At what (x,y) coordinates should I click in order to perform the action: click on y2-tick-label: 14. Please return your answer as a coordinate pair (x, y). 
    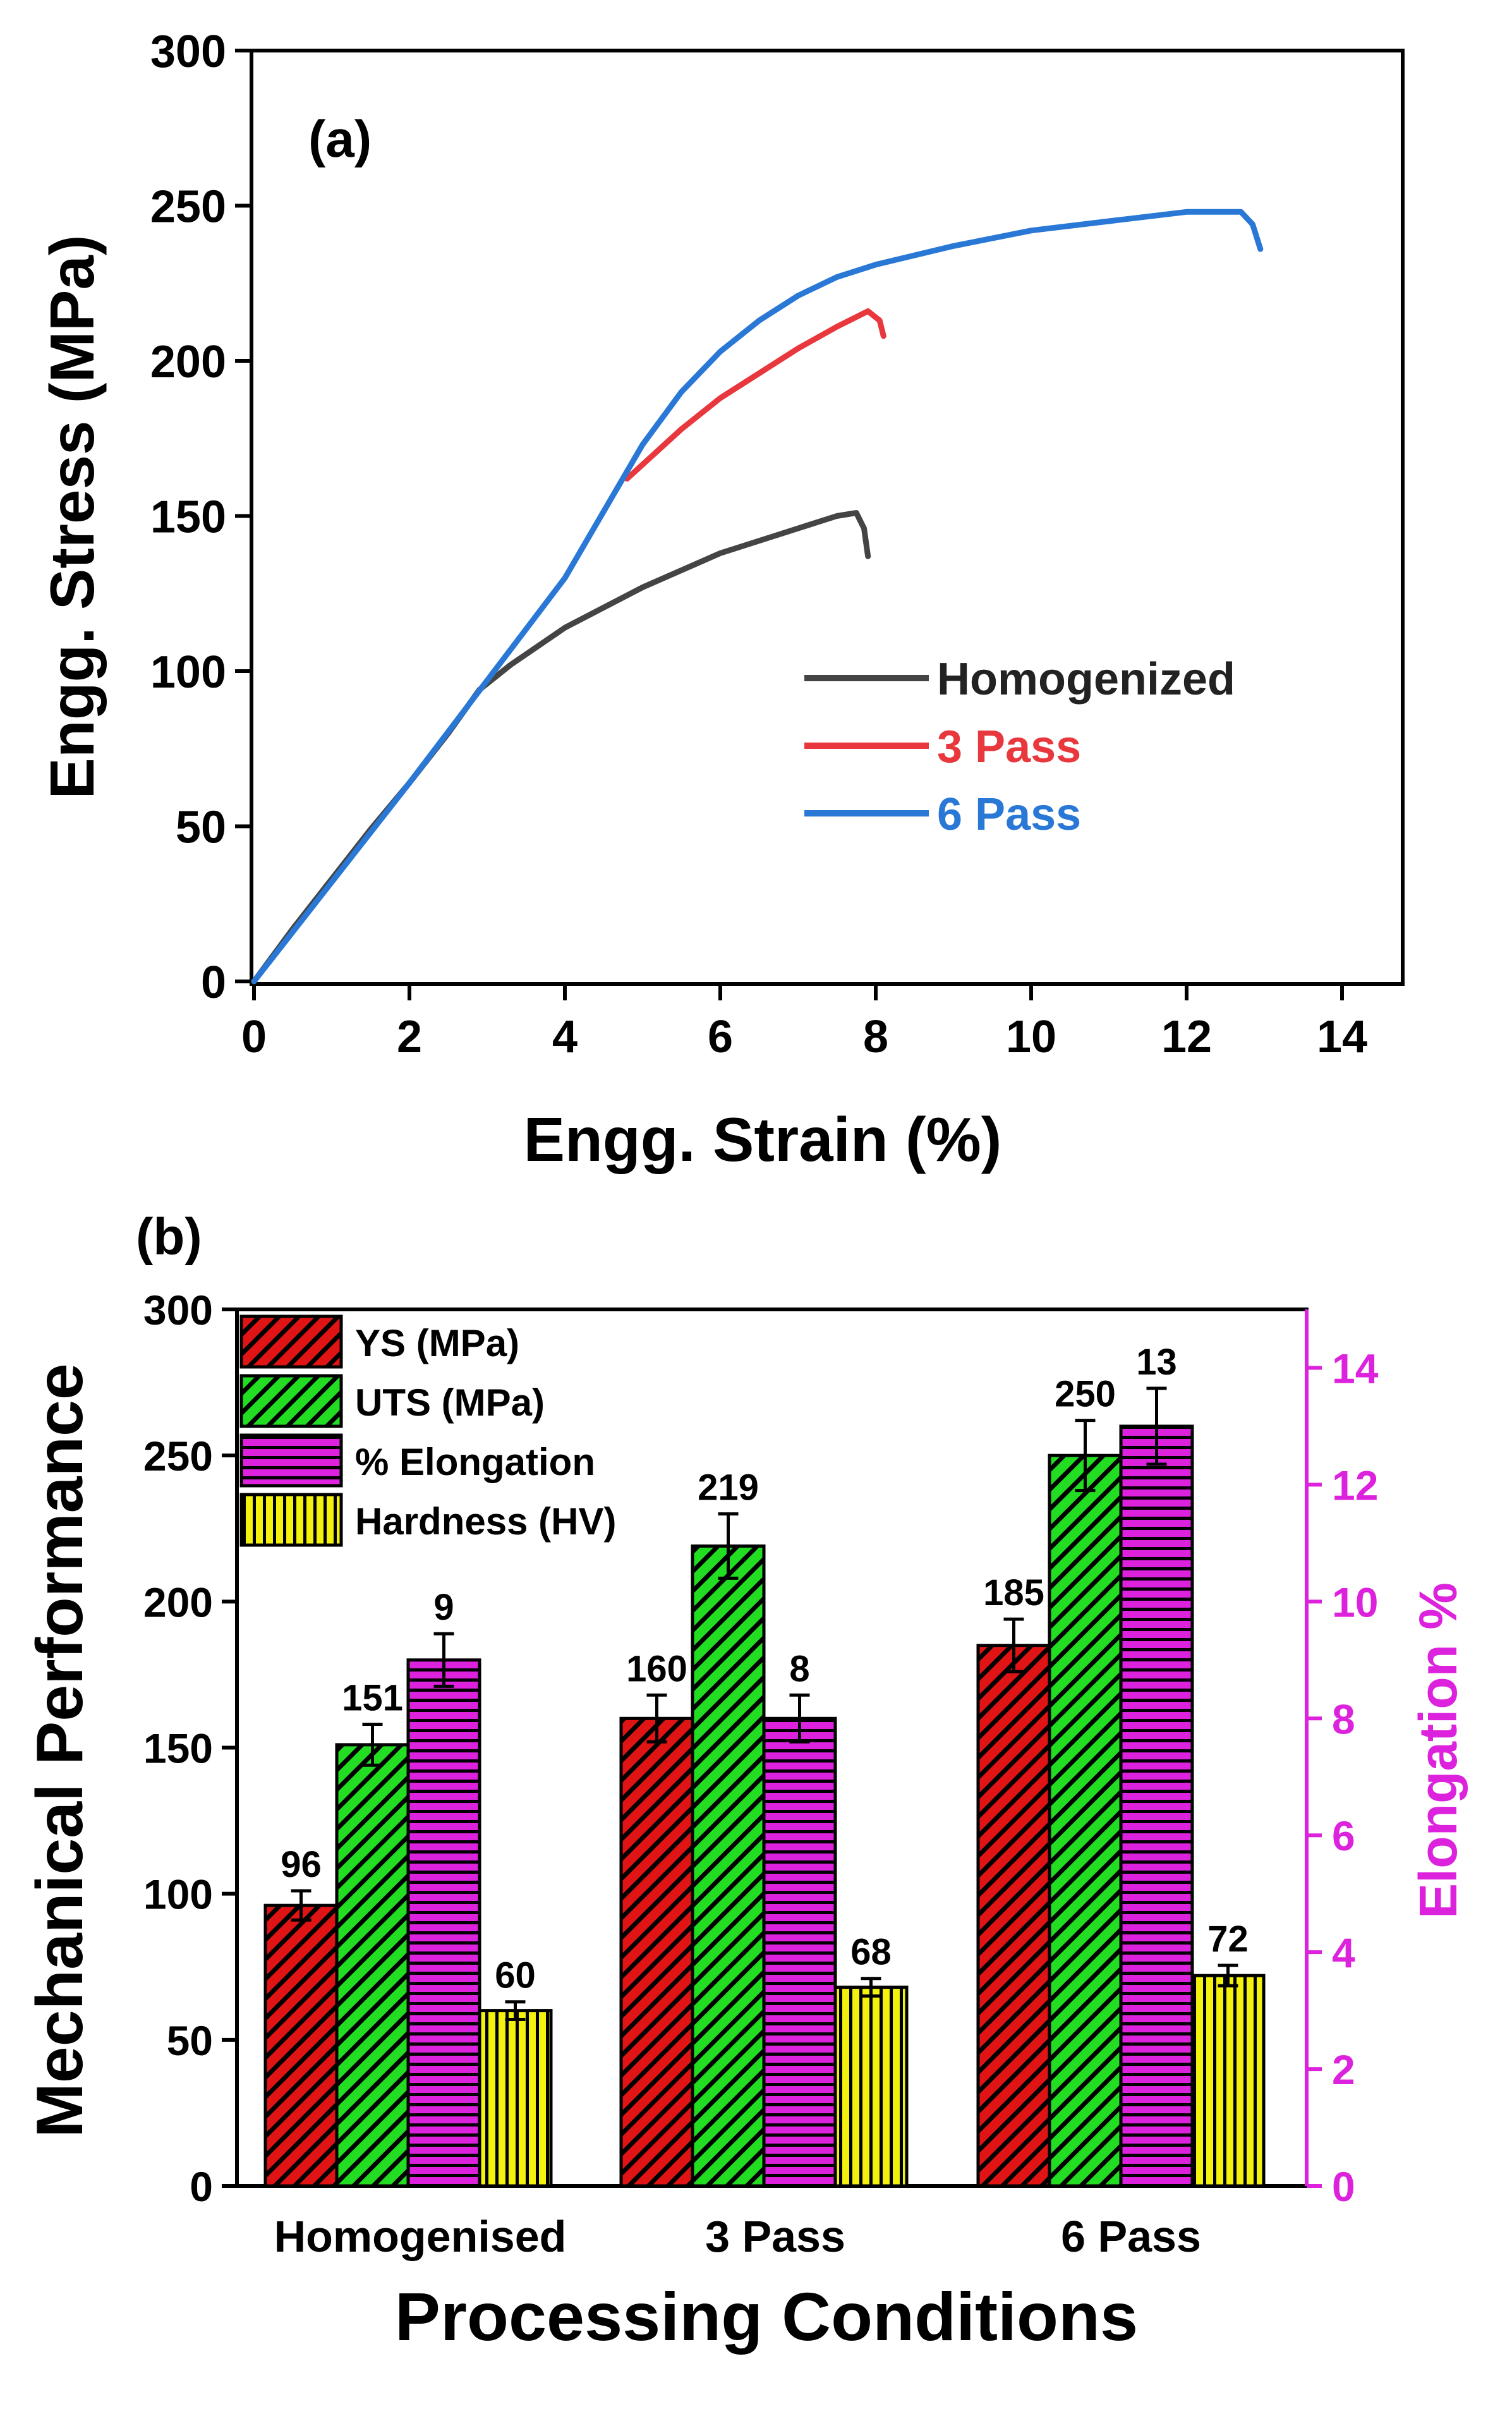
    Looking at the image, I should click on (1355, 1368).